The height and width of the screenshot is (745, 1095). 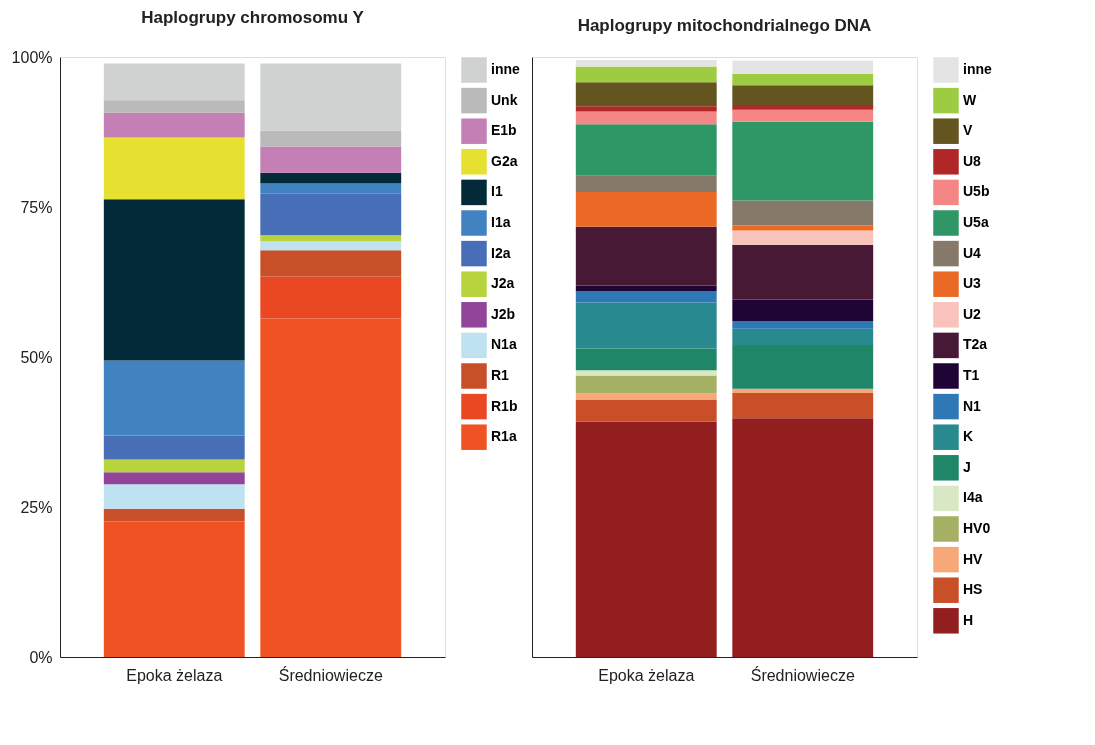 What do you see at coordinates (972, 405) in the screenshot?
I see `legend-label: N1` at bounding box center [972, 405].